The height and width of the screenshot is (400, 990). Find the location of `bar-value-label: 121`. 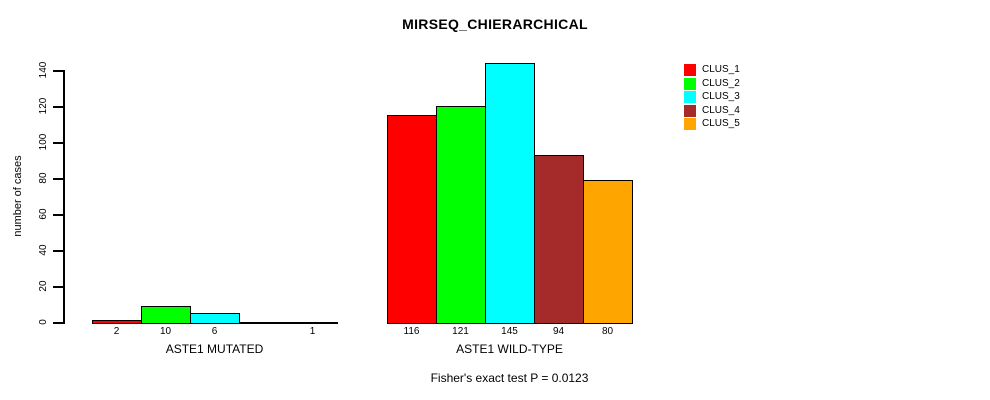

bar-value-label: 121 is located at coordinates (460, 331).